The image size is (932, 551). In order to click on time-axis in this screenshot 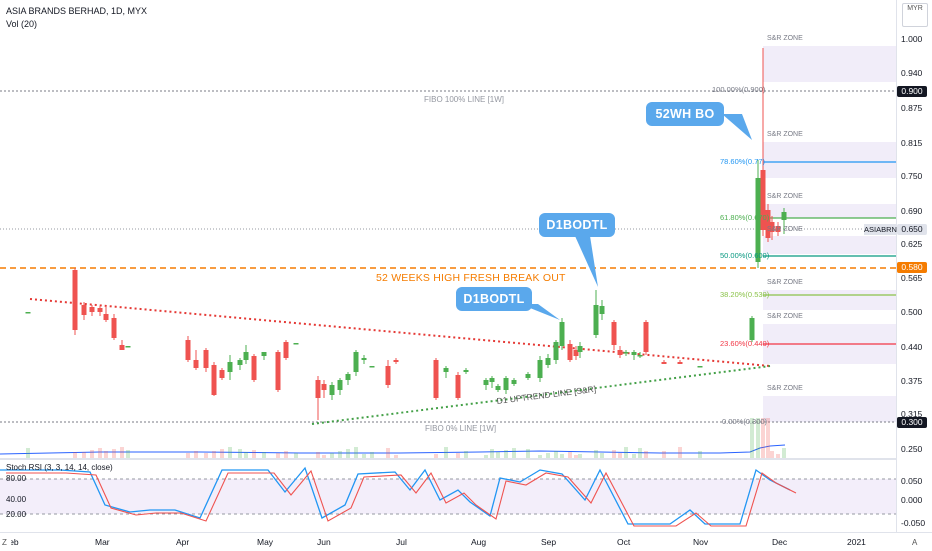, I will do `click(466, 541)`.